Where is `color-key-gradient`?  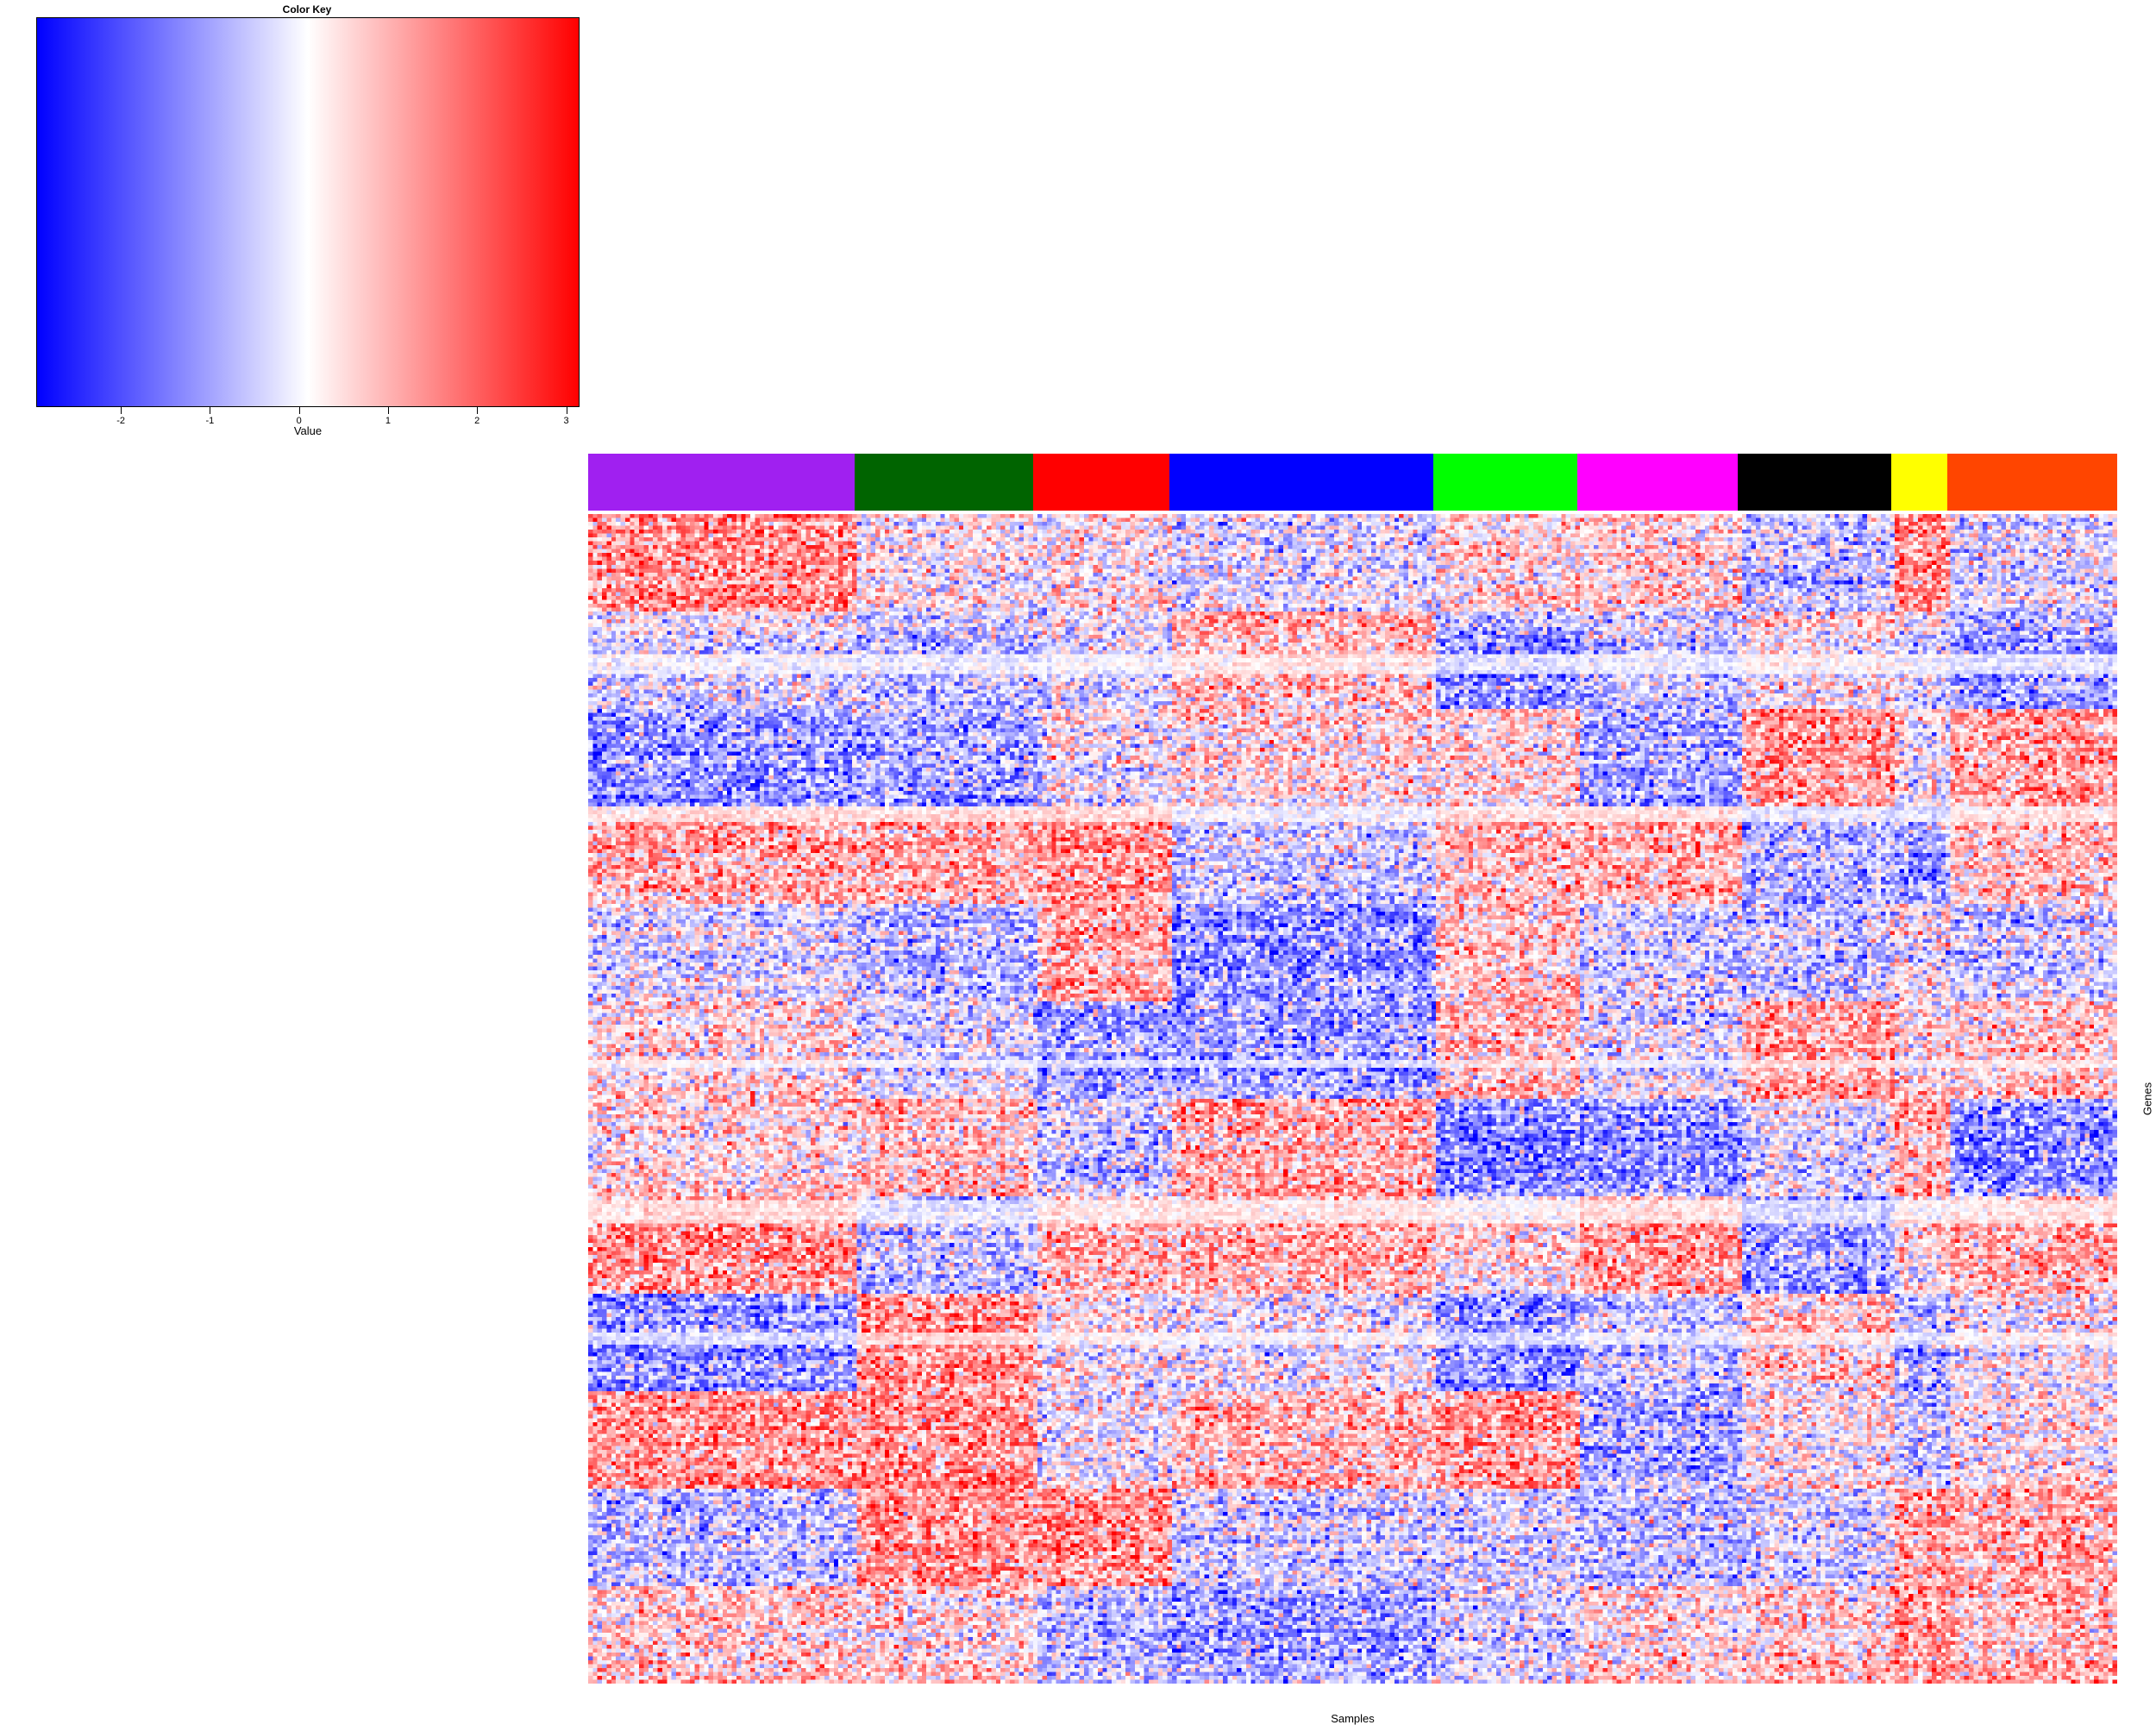 color-key-gradient is located at coordinates (308, 212).